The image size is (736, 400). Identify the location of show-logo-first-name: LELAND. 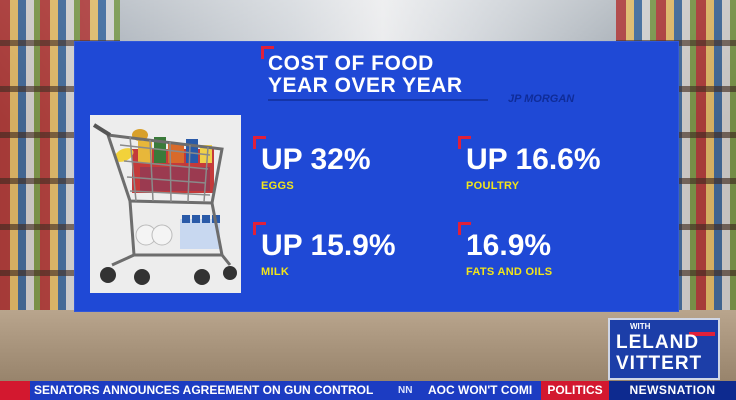
(658, 342).